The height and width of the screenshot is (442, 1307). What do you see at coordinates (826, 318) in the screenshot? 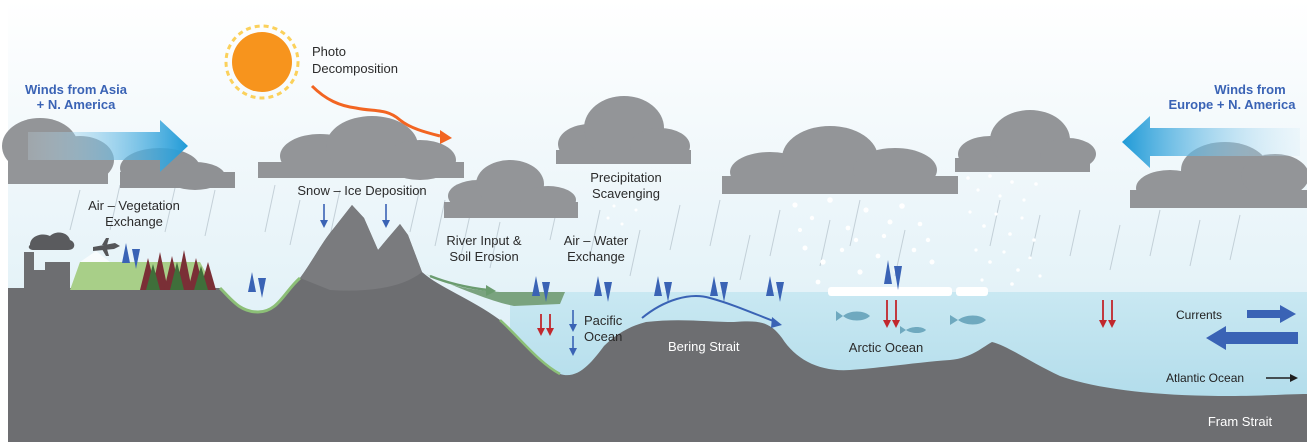
I see `sinking-arrows` at bounding box center [826, 318].